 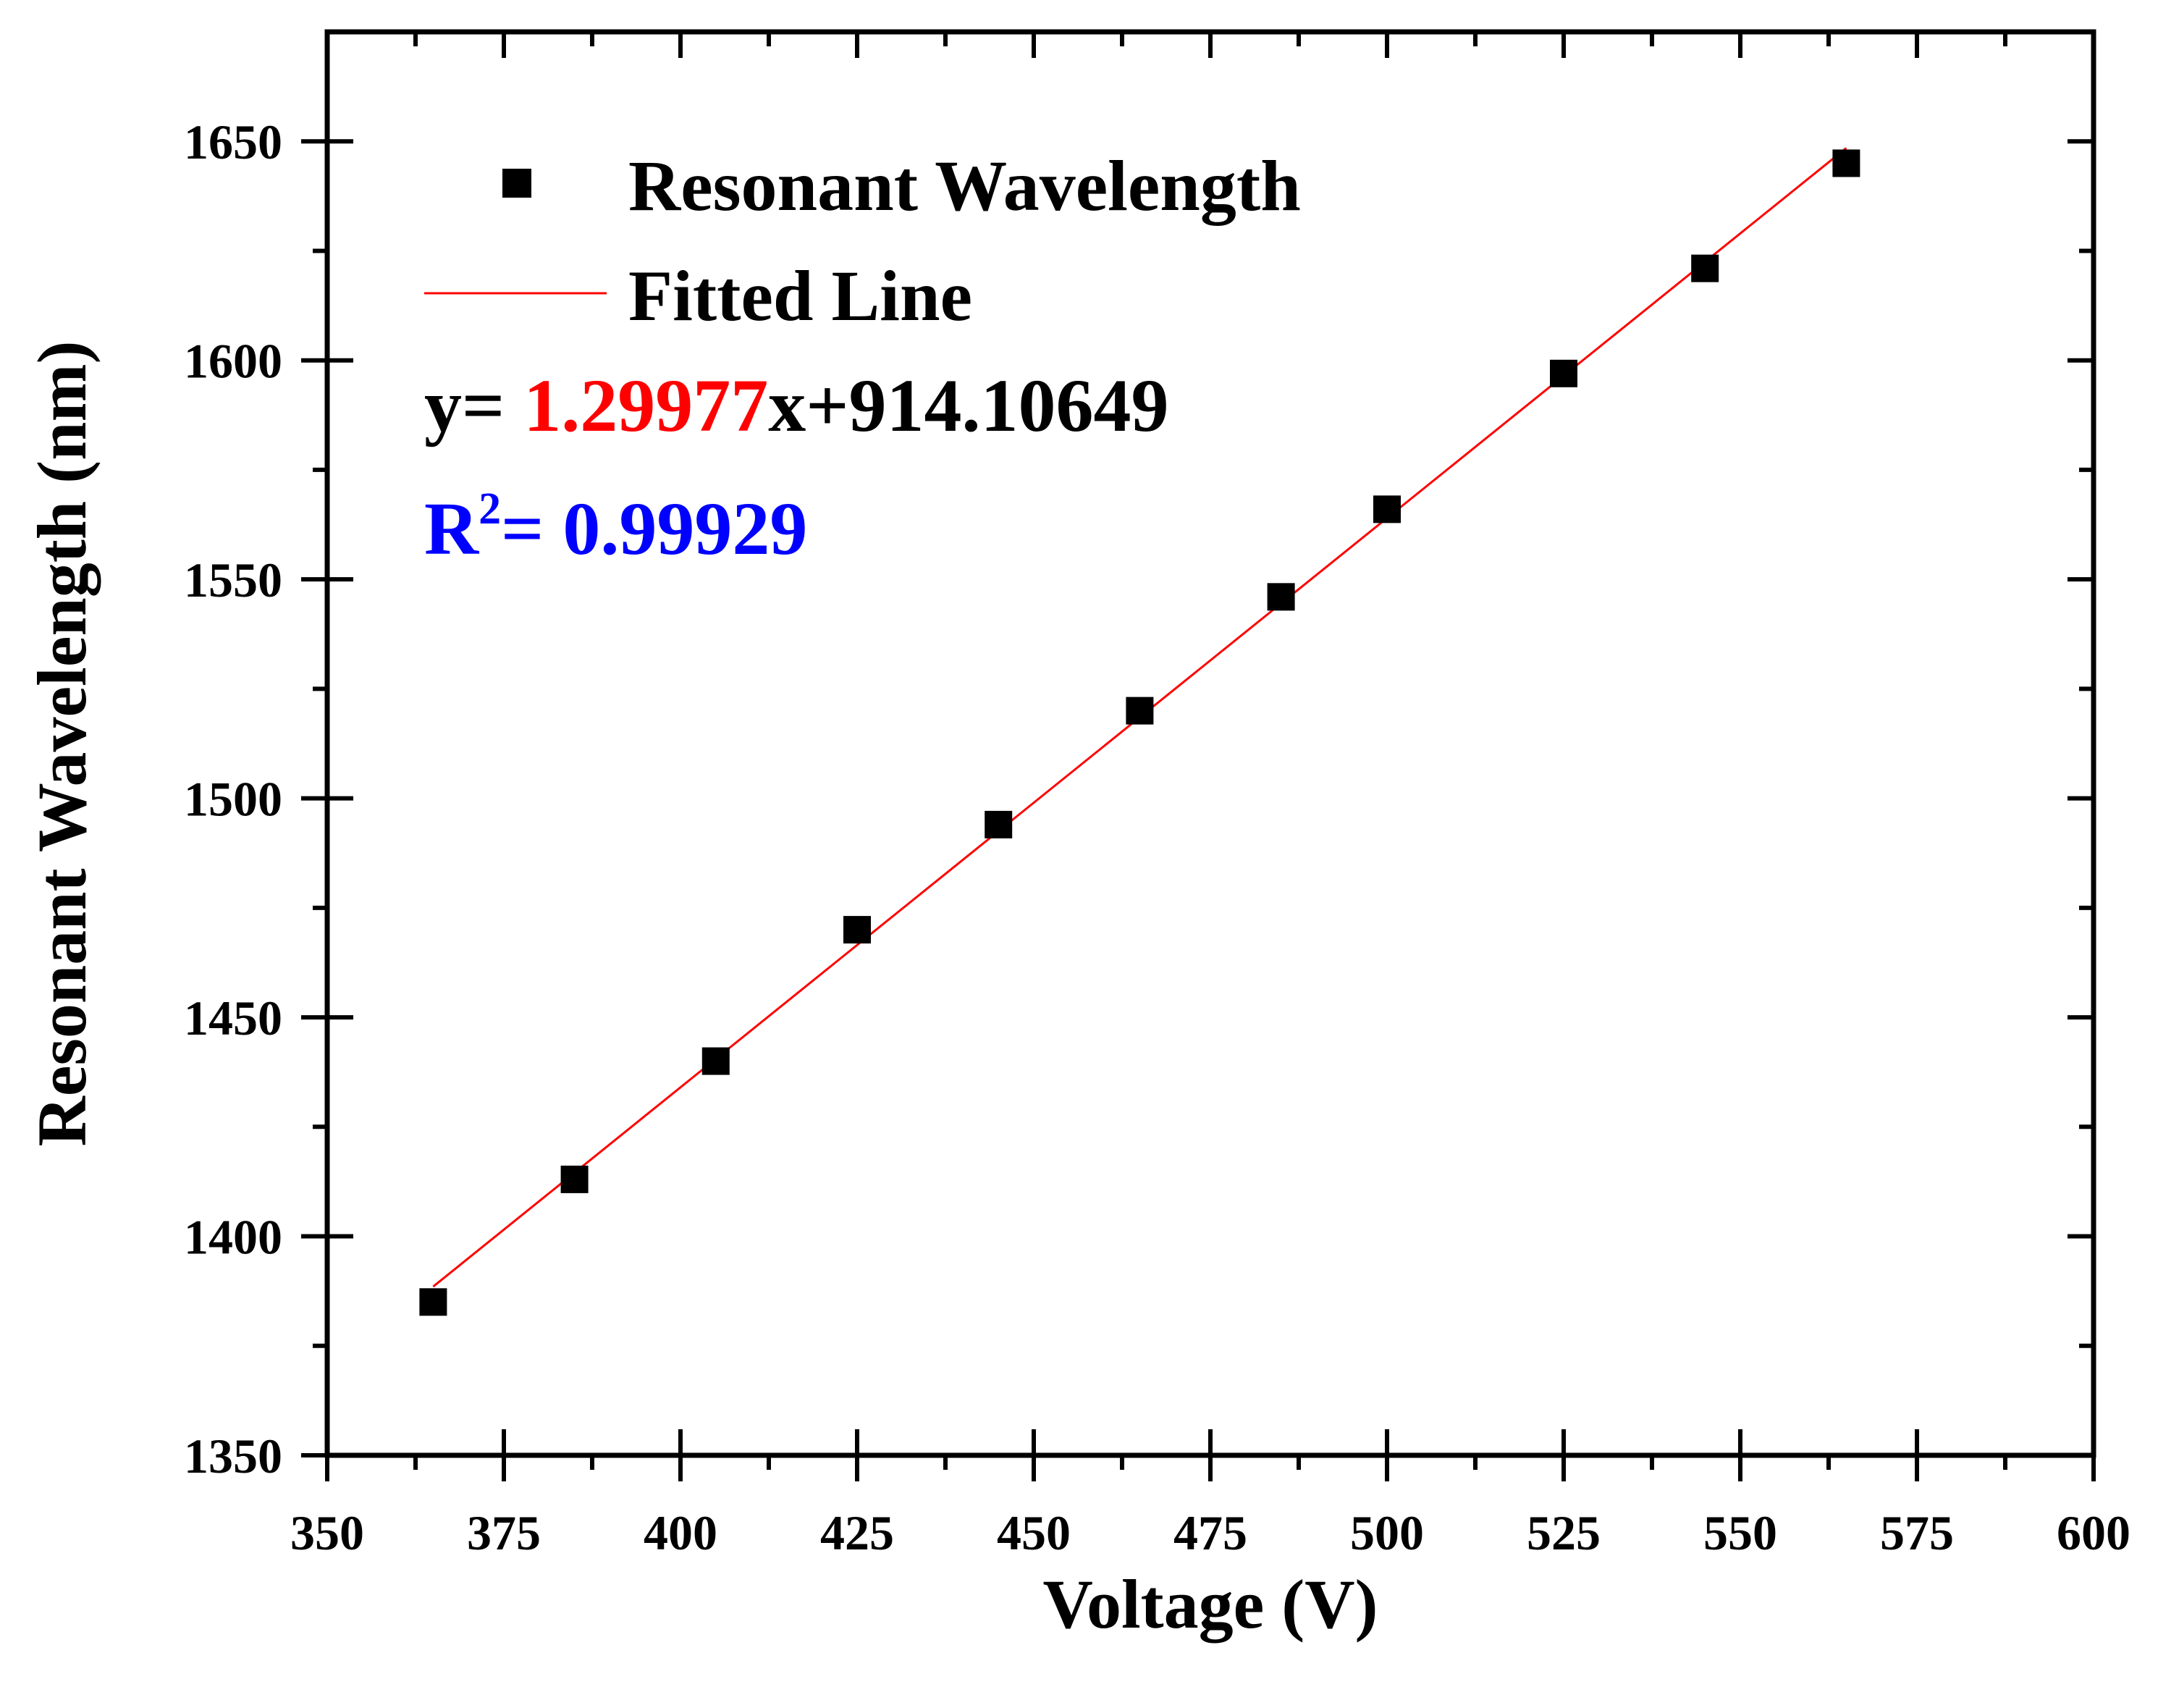 What do you see at coordinates (233, 799) in the screenshot?
I see `y-tick-label: 1500` at bounding box center [233, 799].